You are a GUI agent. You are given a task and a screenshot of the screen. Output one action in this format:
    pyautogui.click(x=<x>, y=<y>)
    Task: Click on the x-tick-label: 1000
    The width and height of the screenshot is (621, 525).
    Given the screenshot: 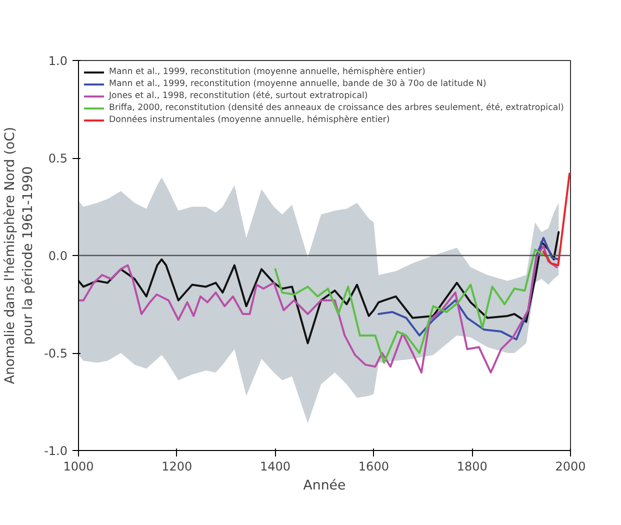 What is the action you would take?
    pyautogui.click(x=78, y=467)
    